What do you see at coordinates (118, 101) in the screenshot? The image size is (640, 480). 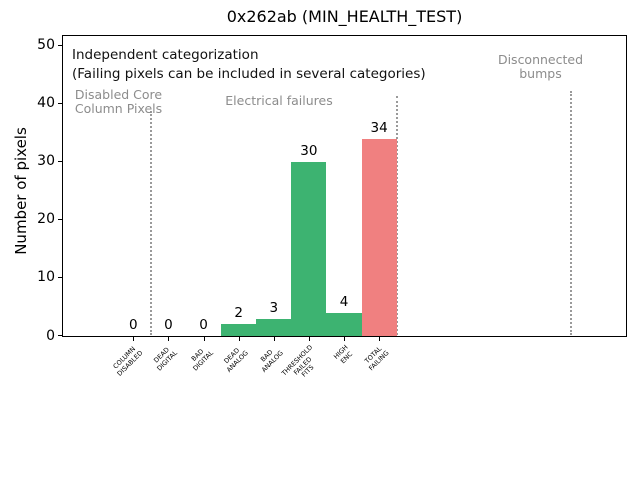 I see `annotation-disabled-core-column-pixels: Disabled Core Column Pixels` at bounding box center [118, 101].